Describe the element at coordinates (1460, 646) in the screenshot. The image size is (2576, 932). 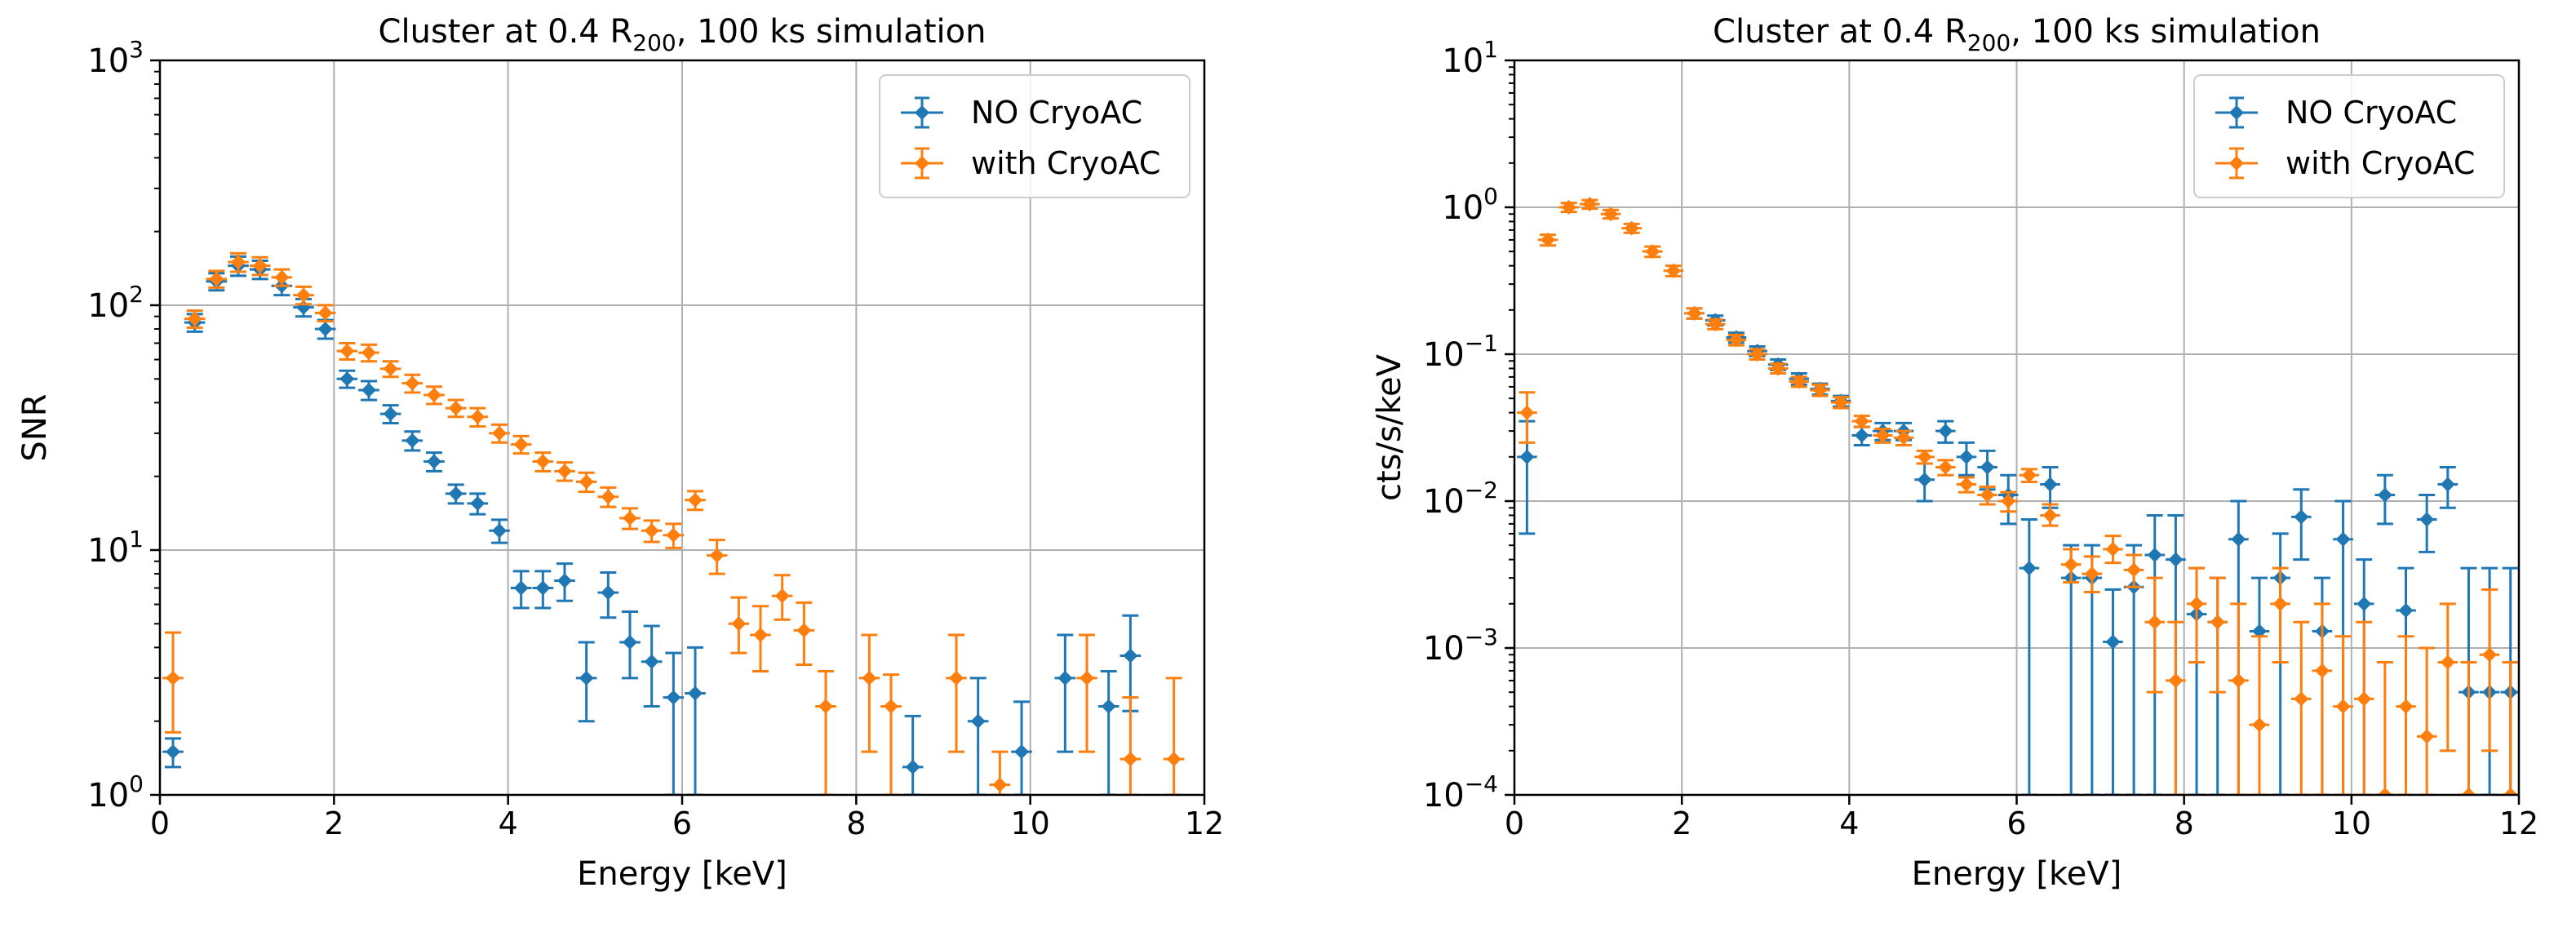
I see `y-tick-label: 10⁻³` at that location.